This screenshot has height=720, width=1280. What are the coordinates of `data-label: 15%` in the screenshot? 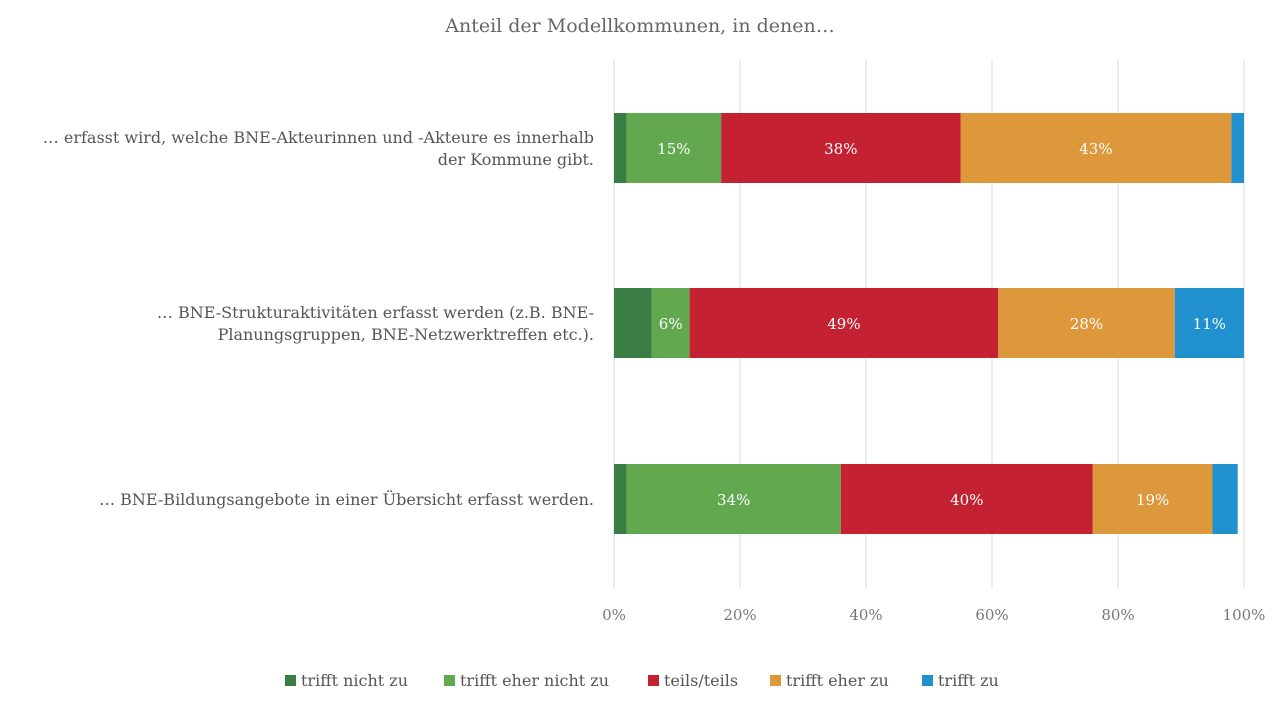 It's located at (673, 149).